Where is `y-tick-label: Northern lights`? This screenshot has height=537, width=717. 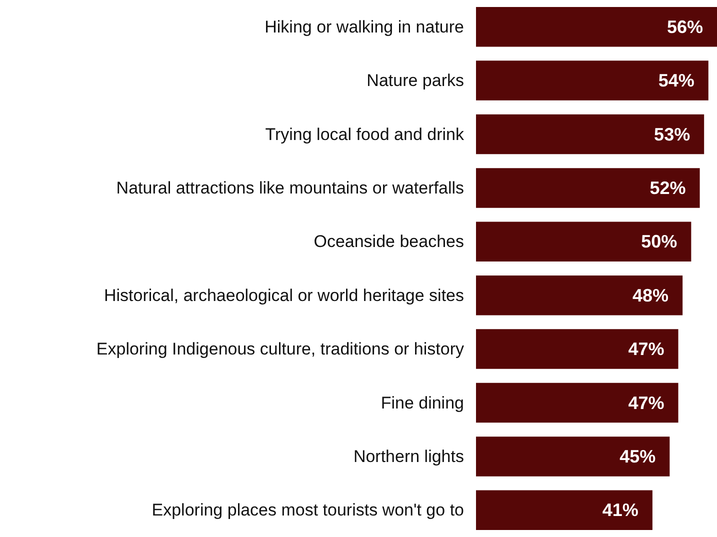 y-tick-label: Northern lights is located at coordinates (408, 456).